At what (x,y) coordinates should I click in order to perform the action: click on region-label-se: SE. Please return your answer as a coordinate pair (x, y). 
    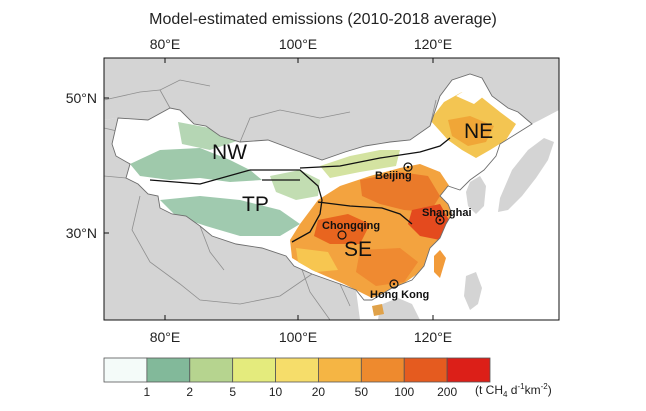
    Looking at the image, I should click on (358, 249).